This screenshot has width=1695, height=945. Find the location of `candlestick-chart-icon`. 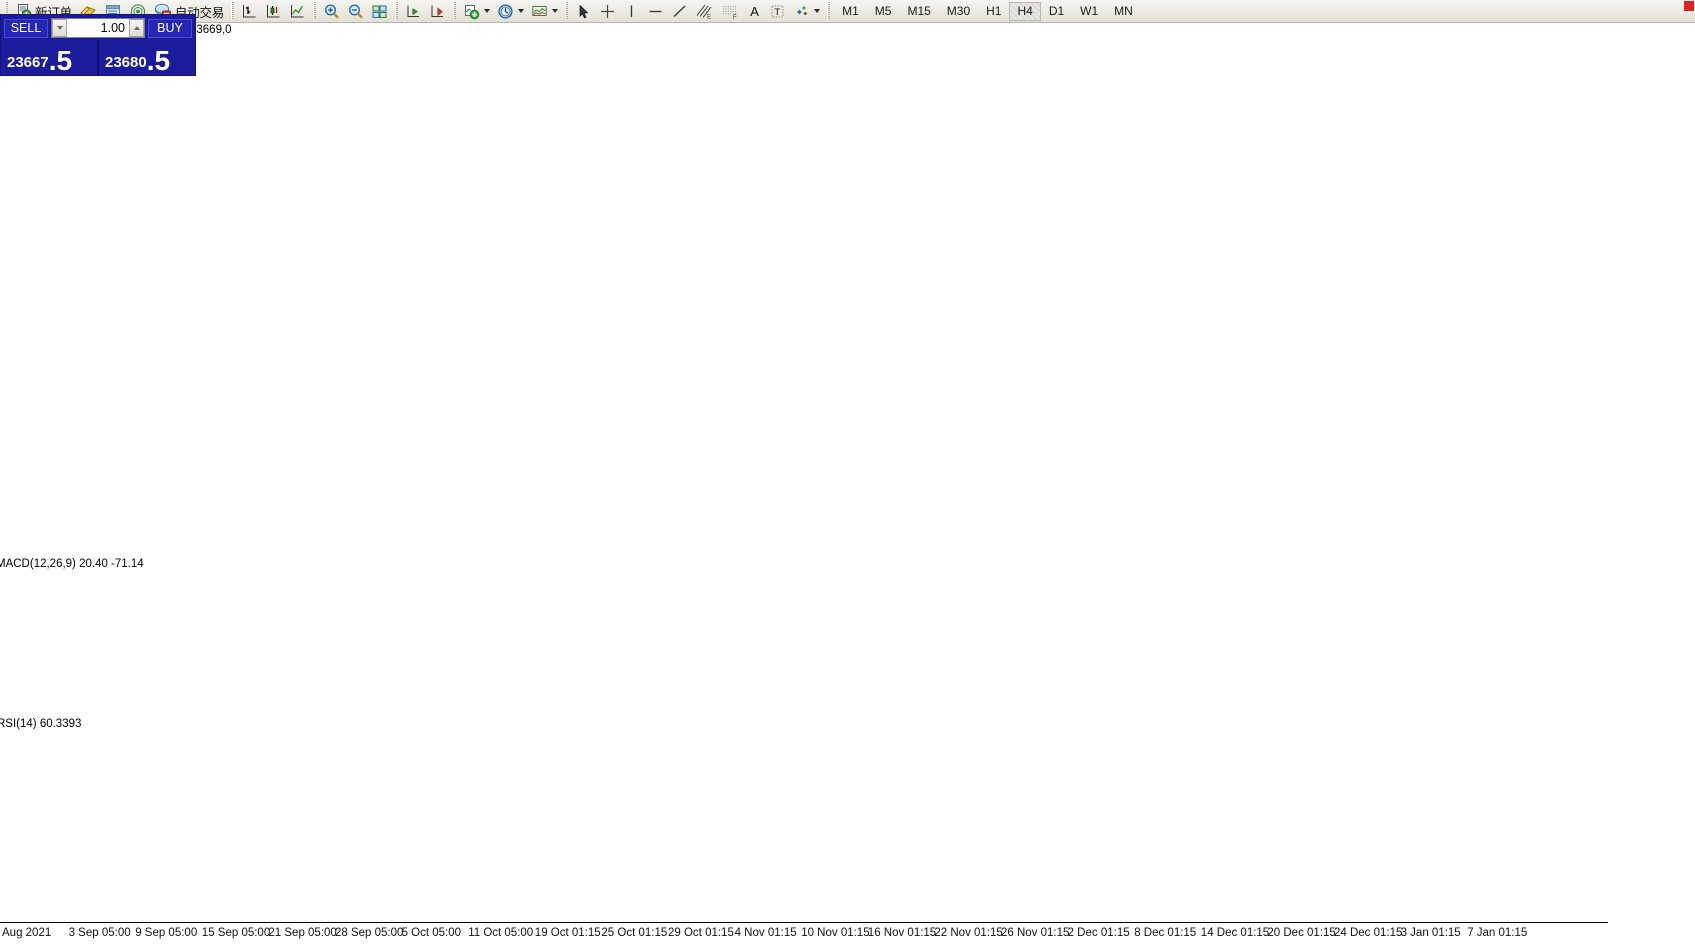

candlestick-chart-icon is located at coordinates (273, 10).